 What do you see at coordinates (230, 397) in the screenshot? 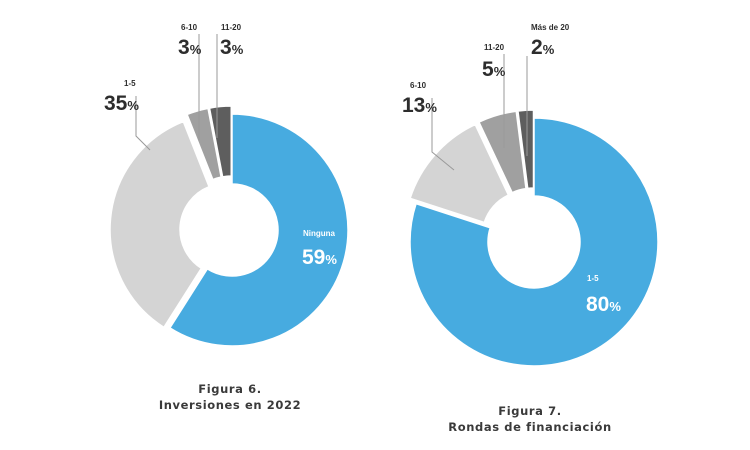
I see `figure-6-caption: Figura 6. Inversiones en 2022` at bounding box center [230, 397].